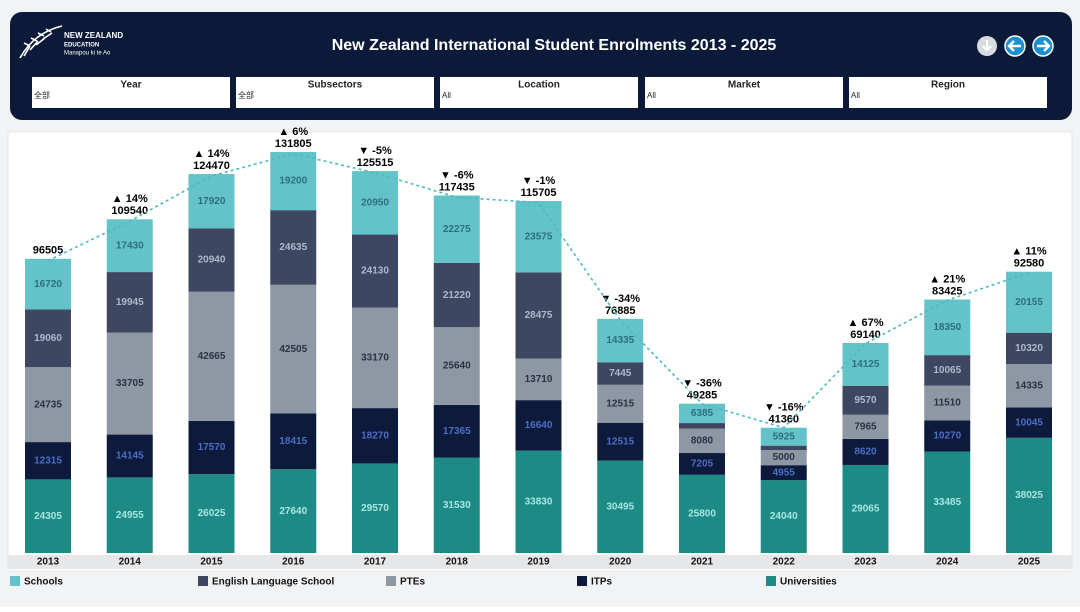 The image size is (1080, 612). Describe the element at coordinates (784, 457) in the screenshot. I see `data-label: 5000` at that location.